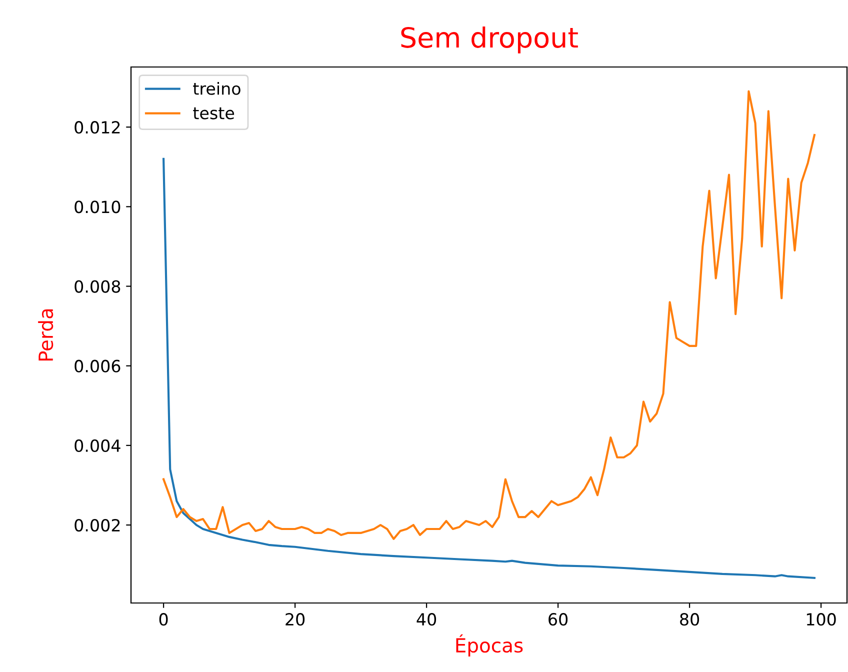  I want to click on y-tick-label: 0.006, so click(97, 366).